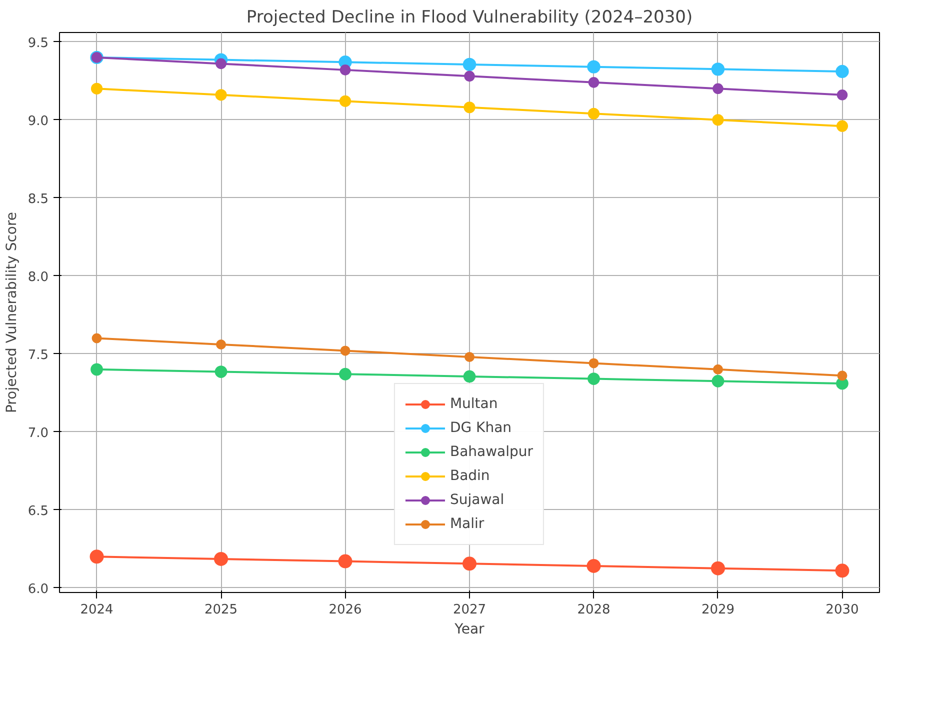  Describe the element at coordinates (469, 630) in the screenshot. I see `x-axis-title: Year` at that location.